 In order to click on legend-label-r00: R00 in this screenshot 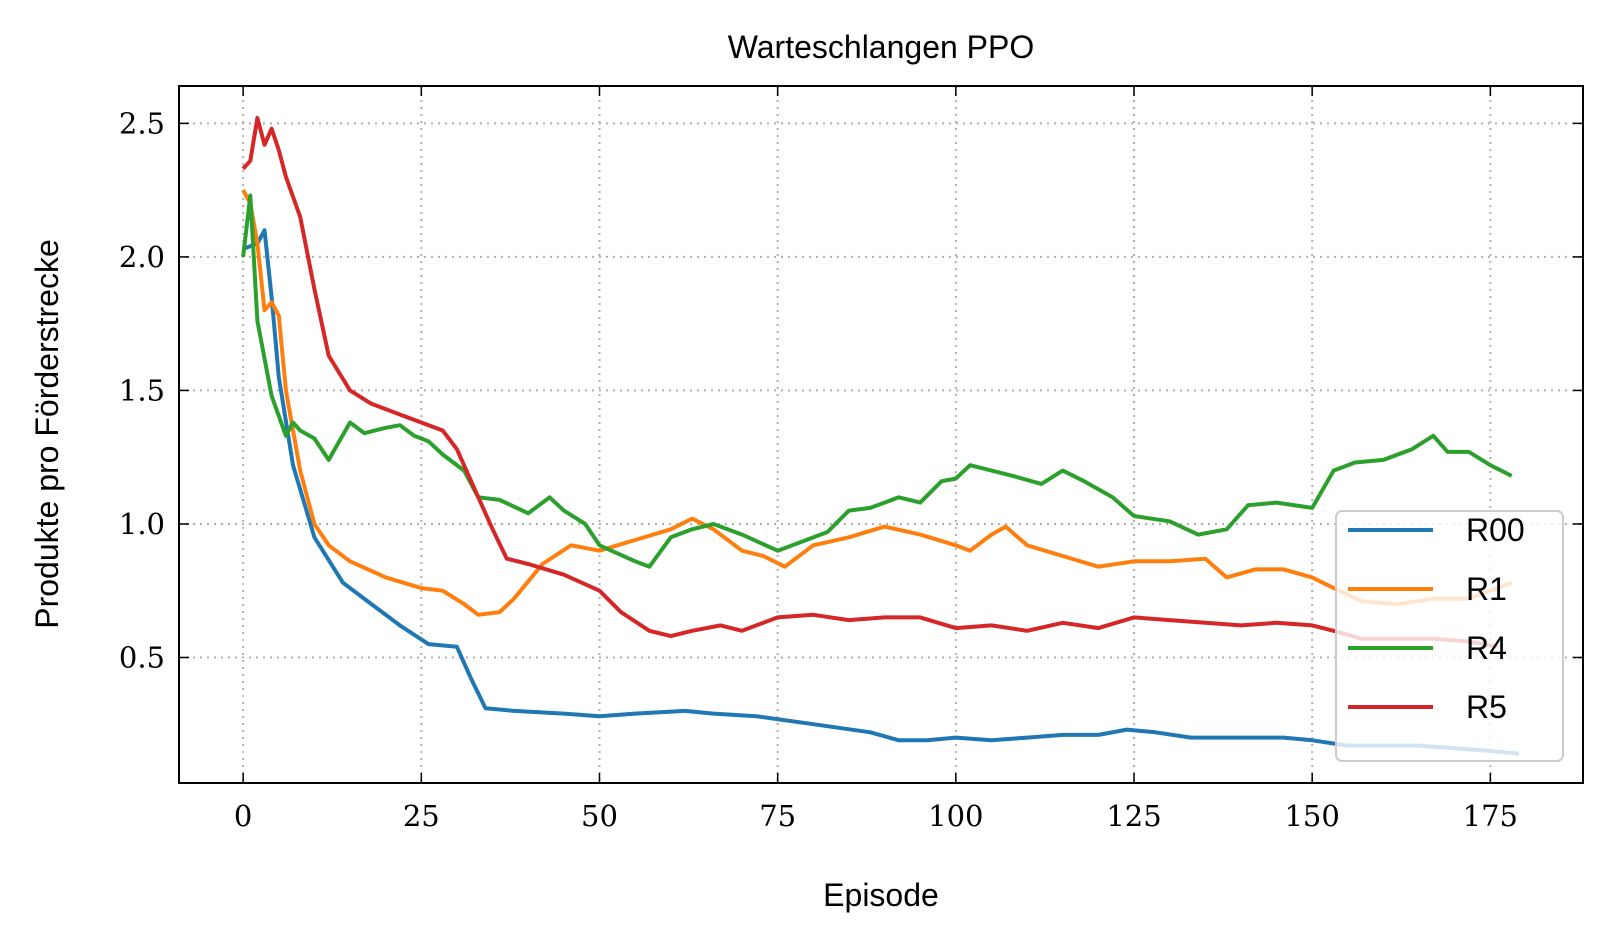, I will do `click(1495, 530)`.